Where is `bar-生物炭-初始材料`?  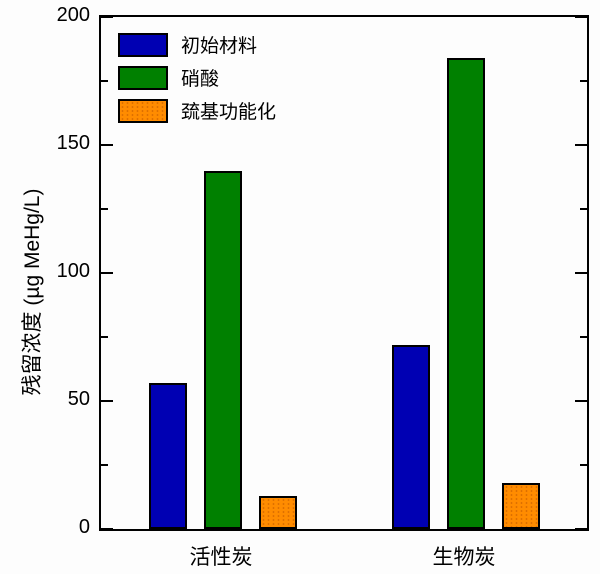 bar-生物炭-初始材料 is located at coordinates (411, 437).